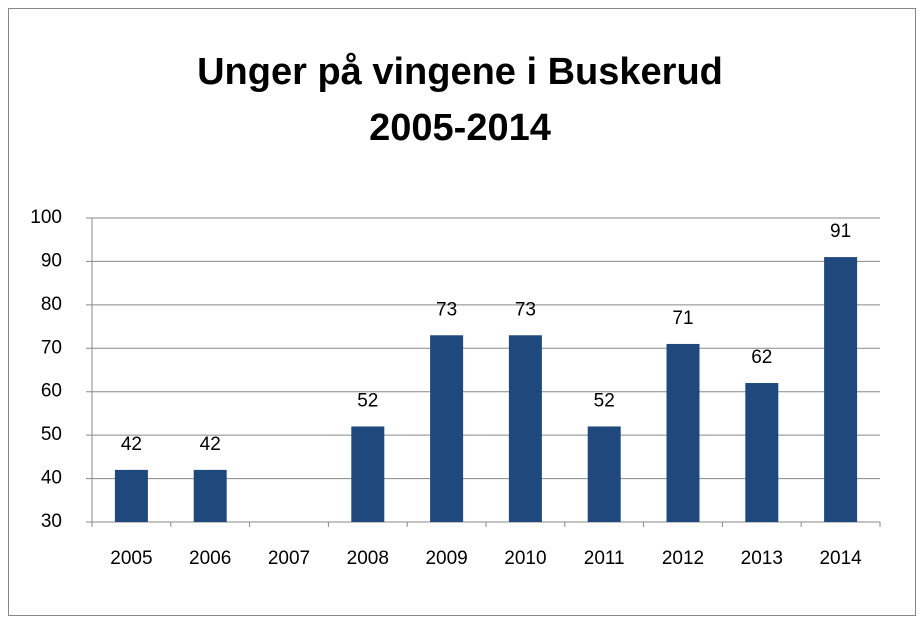  I want to click on x-tick-label: 2014, so click(840, 558).